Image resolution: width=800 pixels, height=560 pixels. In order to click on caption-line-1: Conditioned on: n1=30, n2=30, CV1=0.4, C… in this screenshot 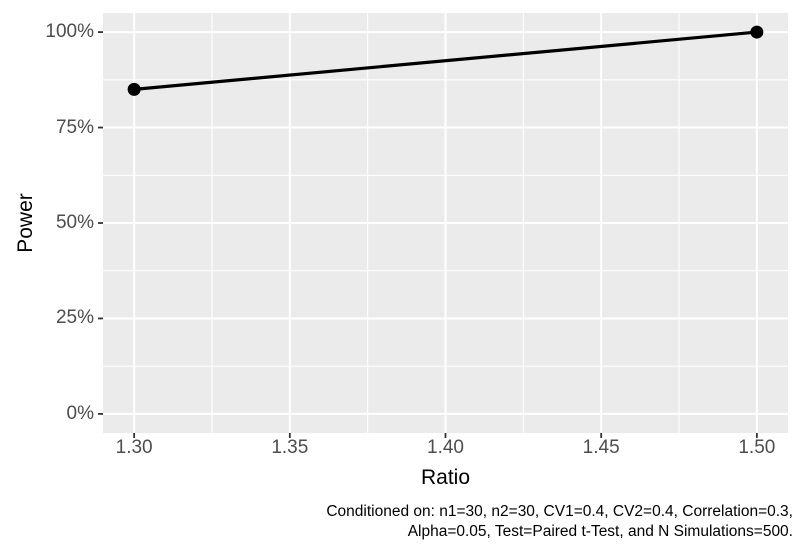, I will do `click(559, 511)`.